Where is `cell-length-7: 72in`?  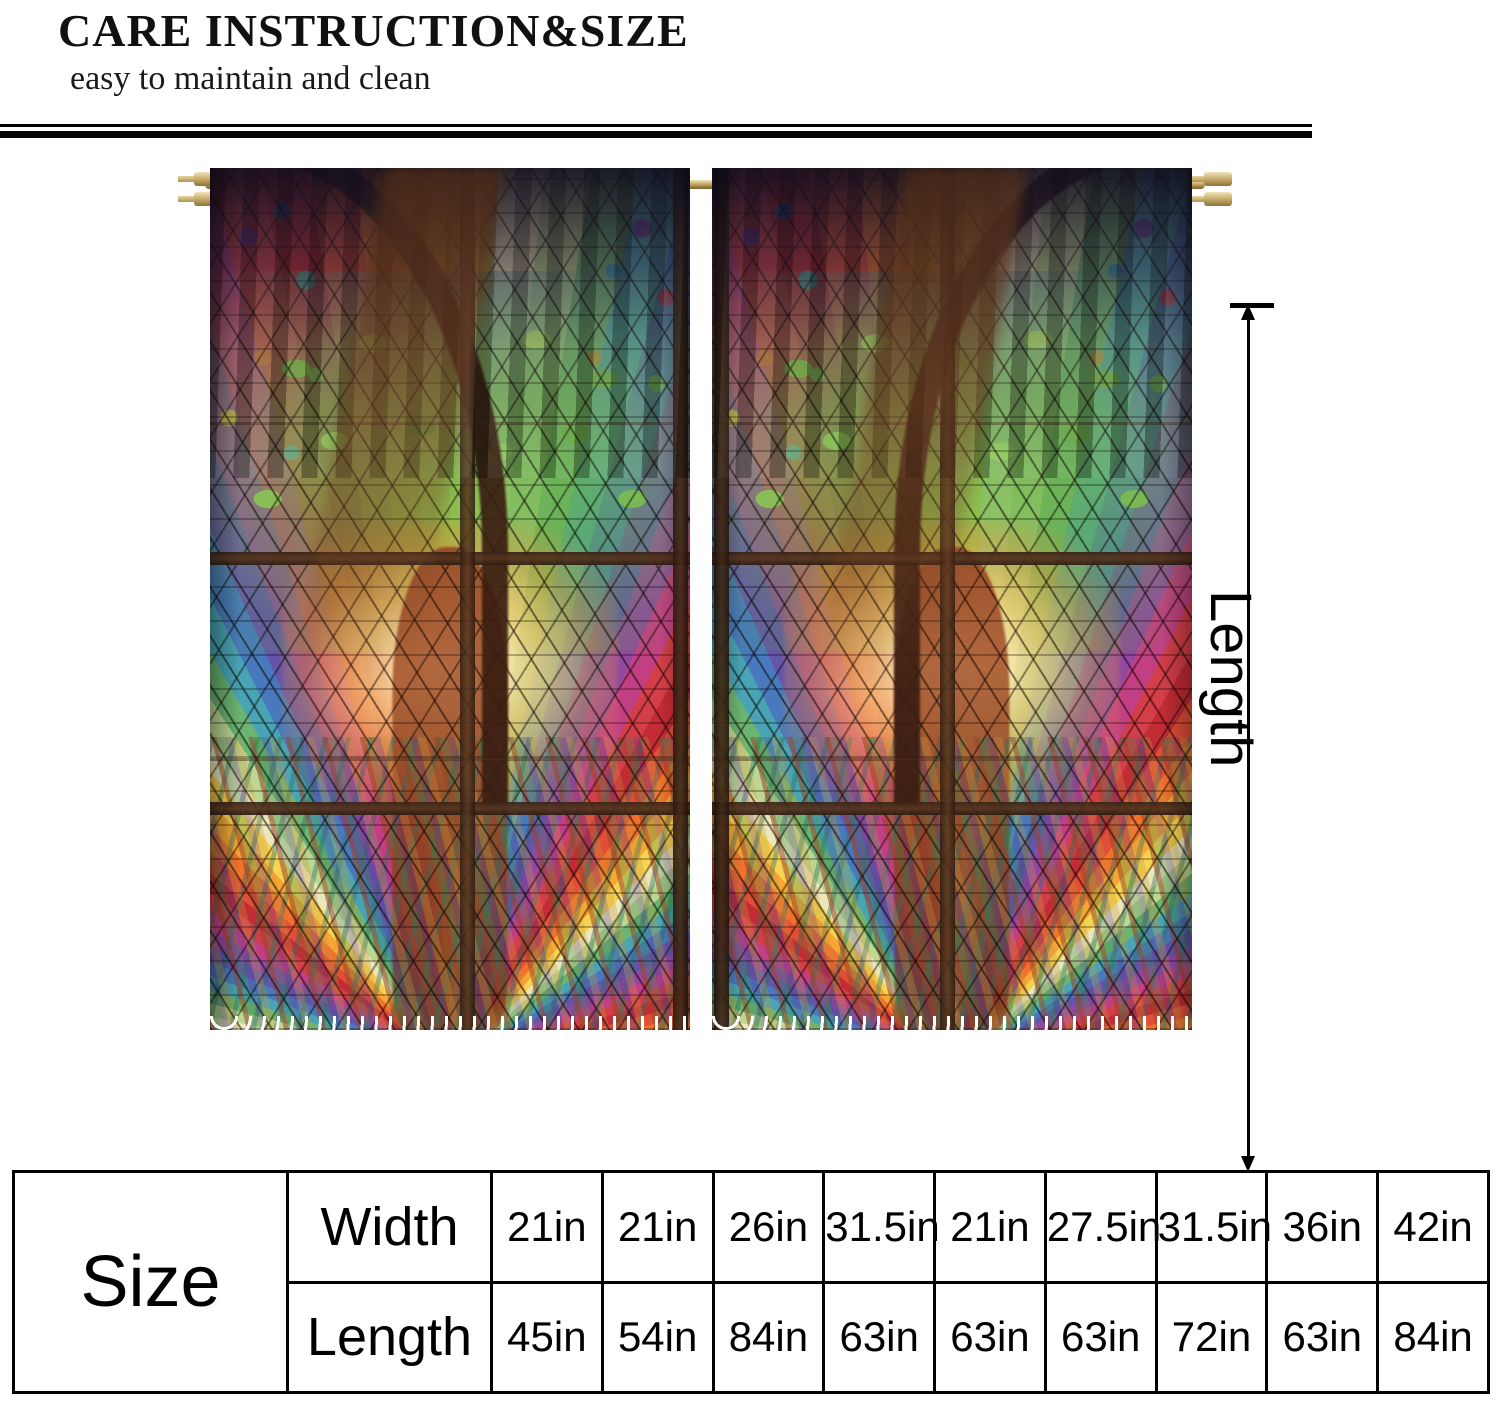
cell-length-7: 72in is located at coordinates (1211, 1337).